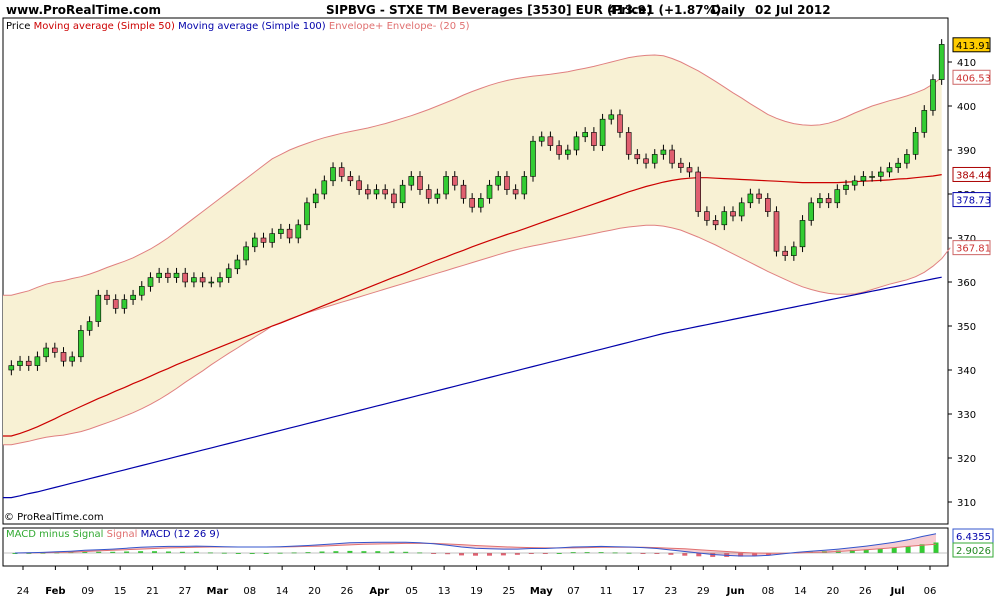  What do you see at coordinates (606, 591) in the screenshot?
I see `x-tick-label: 11` at bounding box center [606, 591].